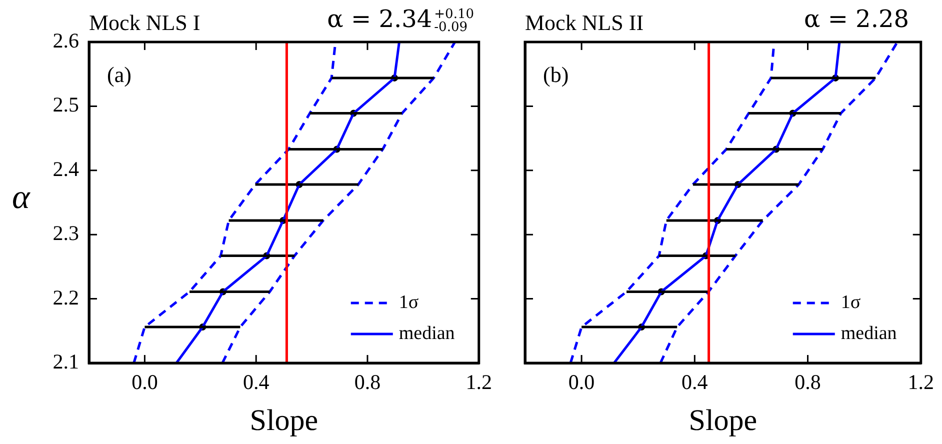 This screenshot has height=444, width=942. I want to click on y-tick-label: 2.3, so click(65, 233).